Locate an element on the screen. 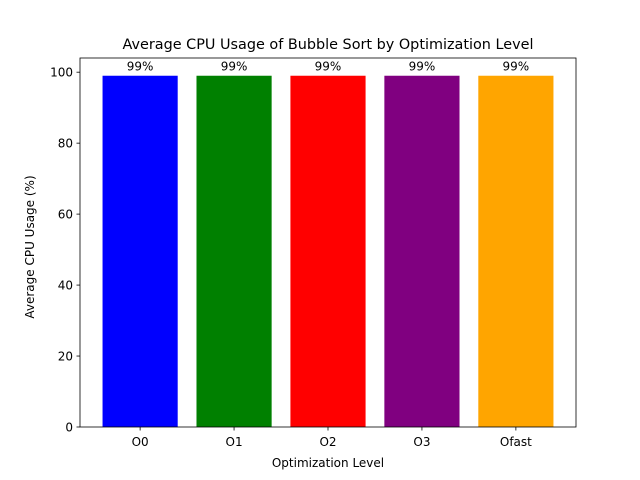  y-tick-label: 0 is located at coordinates (69, 427).